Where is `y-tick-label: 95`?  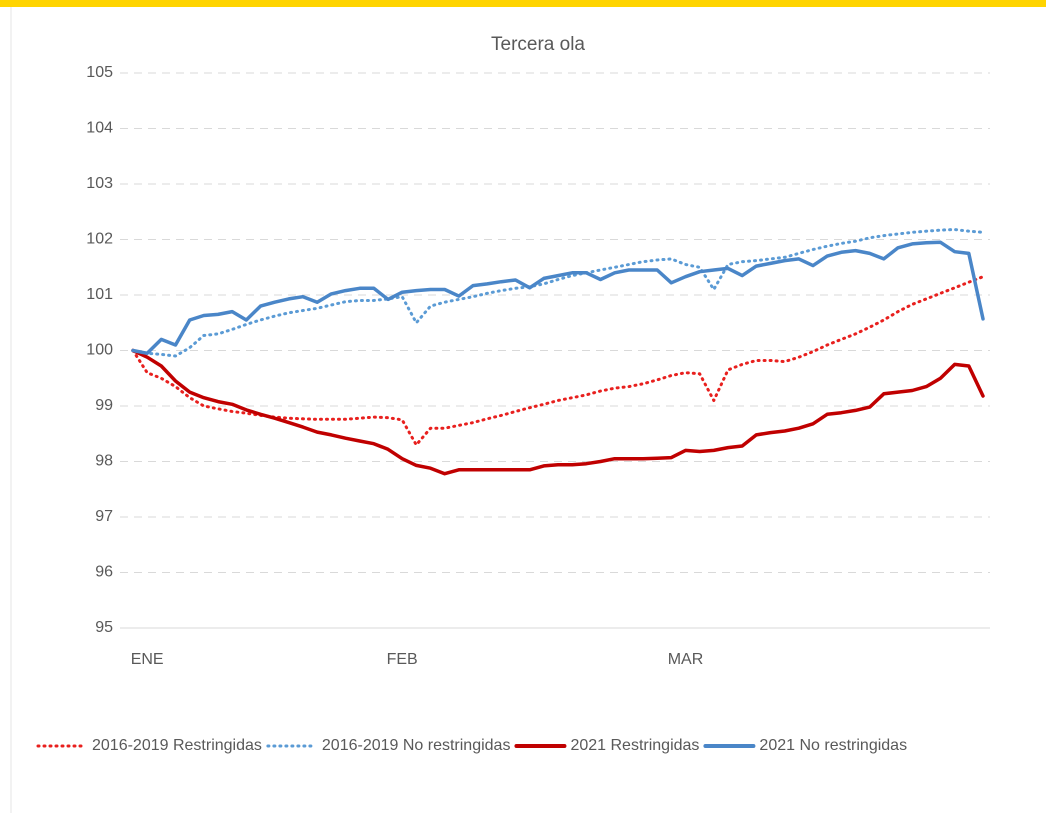 y-tick-label: 95 is located at coordinates (104, 627).